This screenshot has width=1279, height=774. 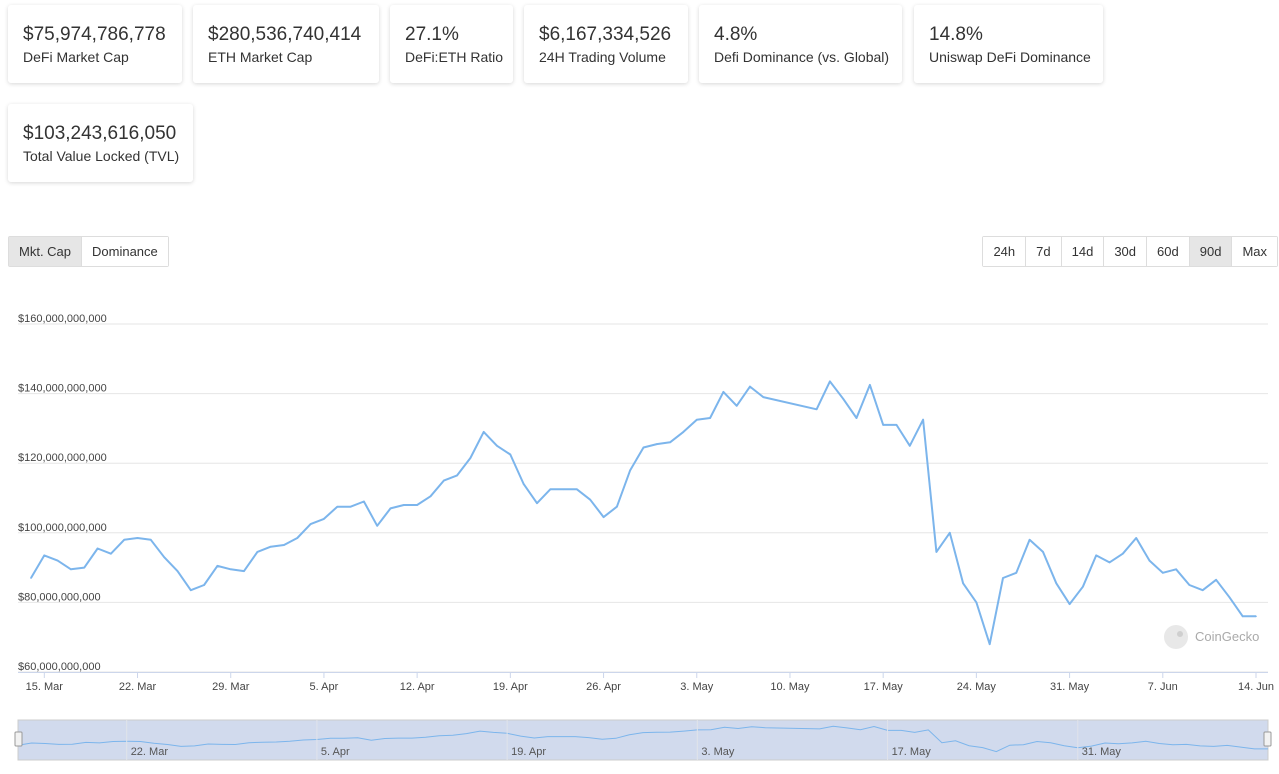 I want to click on x-tick-label: 10. May, so click(x=790, y=687).